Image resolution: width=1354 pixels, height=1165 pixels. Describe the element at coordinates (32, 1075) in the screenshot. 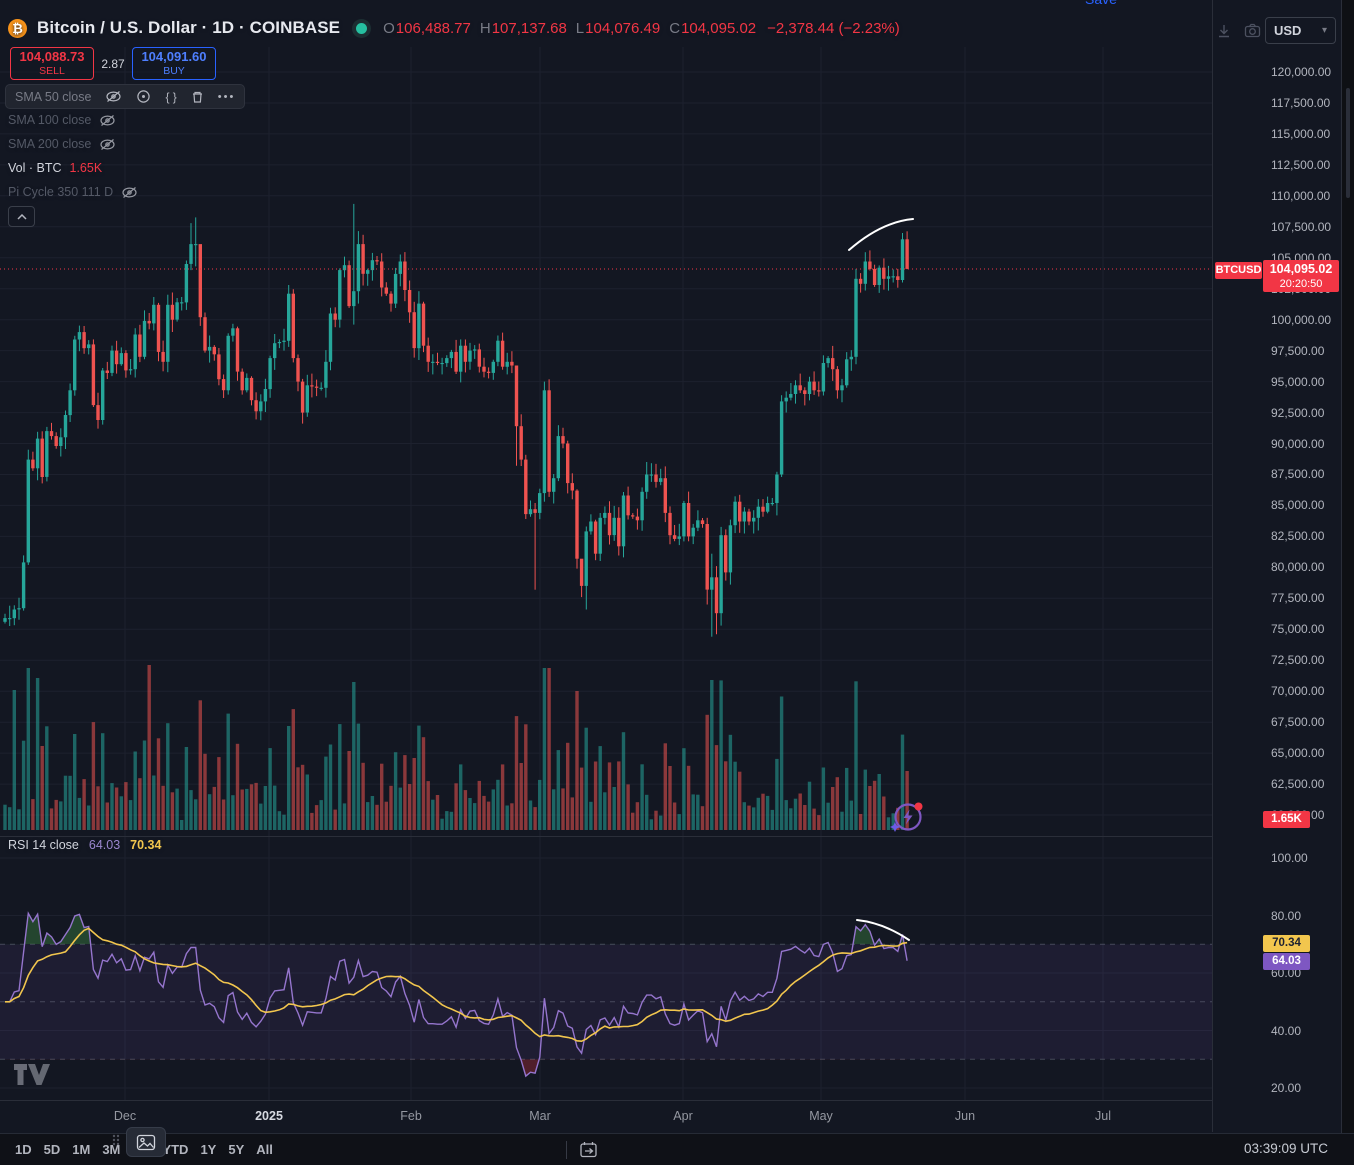

I see `tradingview-logo` at that location.